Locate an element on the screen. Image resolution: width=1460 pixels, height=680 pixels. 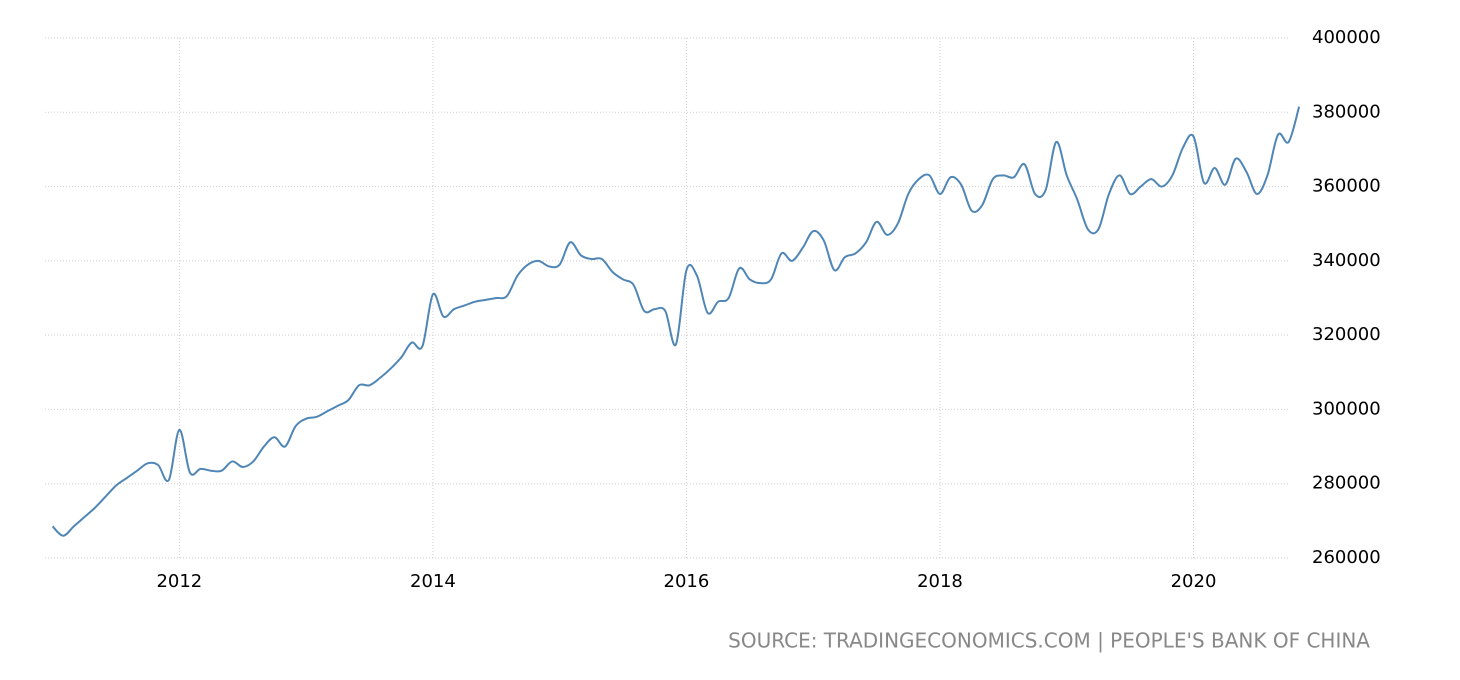
x-tick-label: 2018 is located at coordinates (940, 581).